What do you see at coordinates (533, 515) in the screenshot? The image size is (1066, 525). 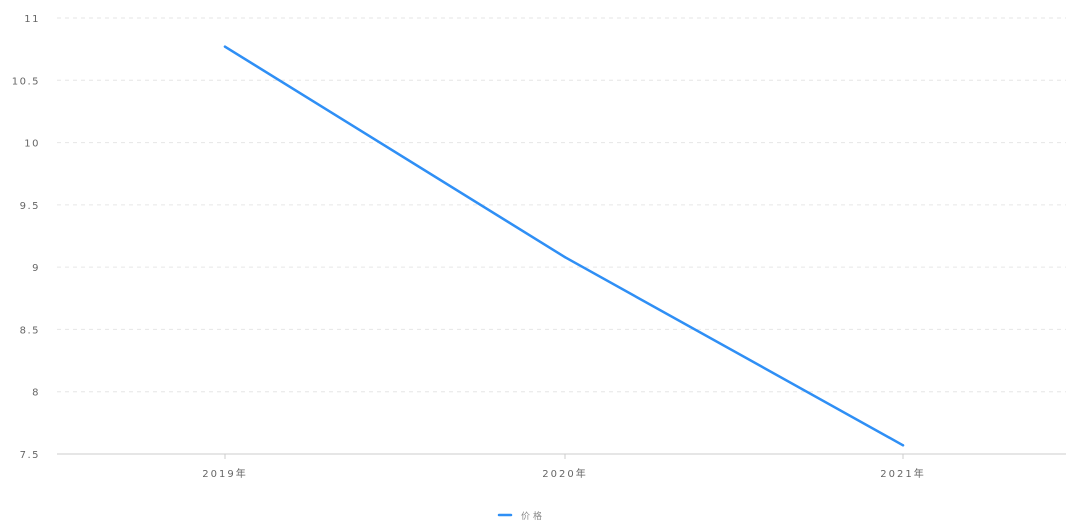 I see `legend-label: 价格` at bounding box center [533, 515].